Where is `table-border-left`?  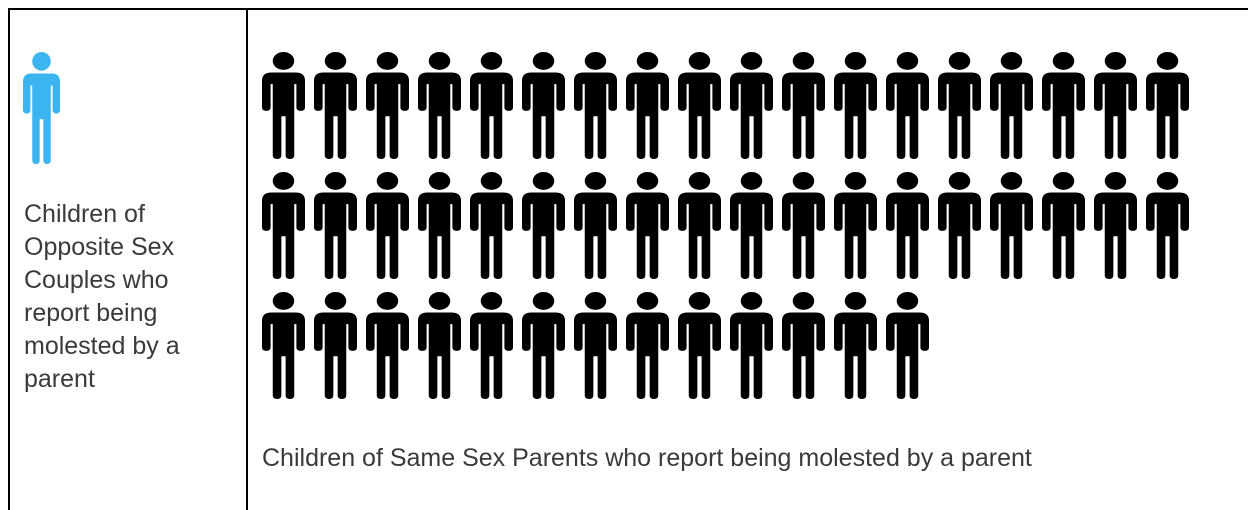
table-border-left is located at coordinates (9, 259).